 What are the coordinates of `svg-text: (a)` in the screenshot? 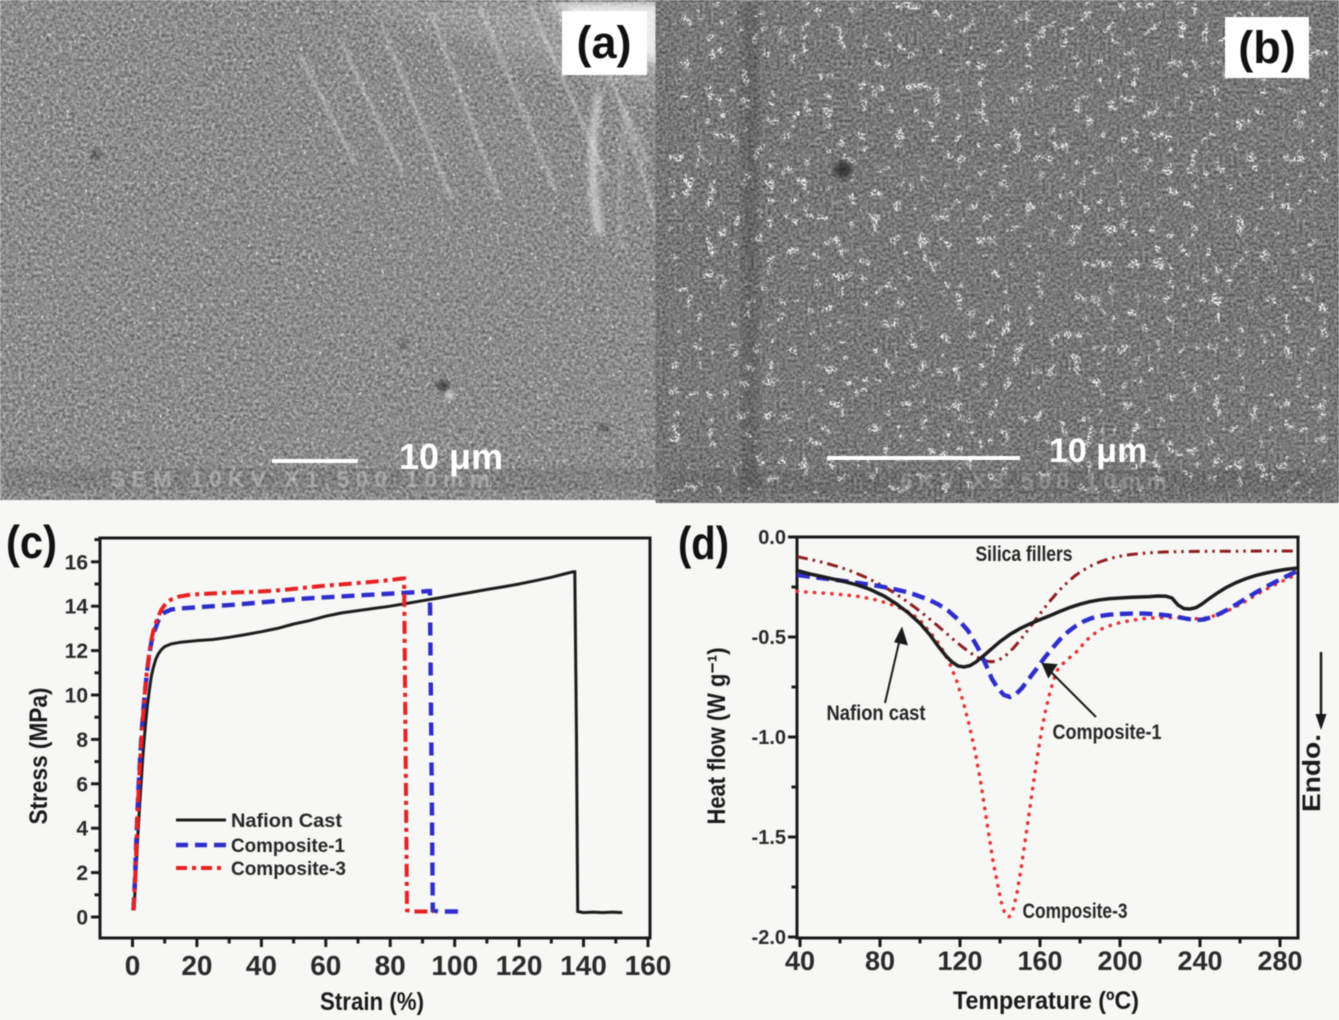 It's located at (604, 42).